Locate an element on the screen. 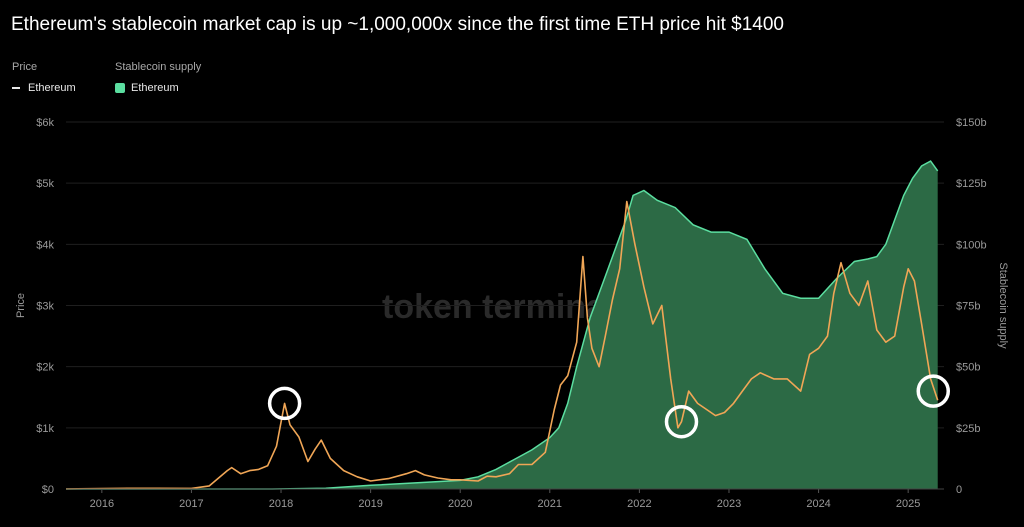 The width and height of the screenshot is (1024, 527). x-tick-label: 2024 is located at coordinates (818, 504).